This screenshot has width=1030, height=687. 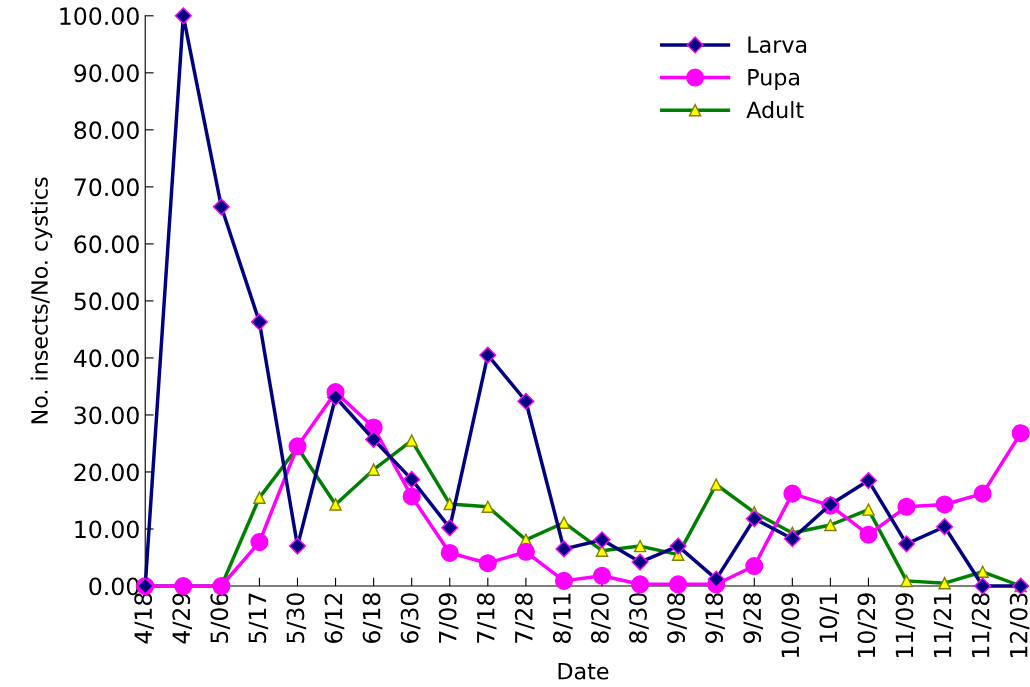 I want to click on x-tick-label: 5/30, so click(x=296, y=618).